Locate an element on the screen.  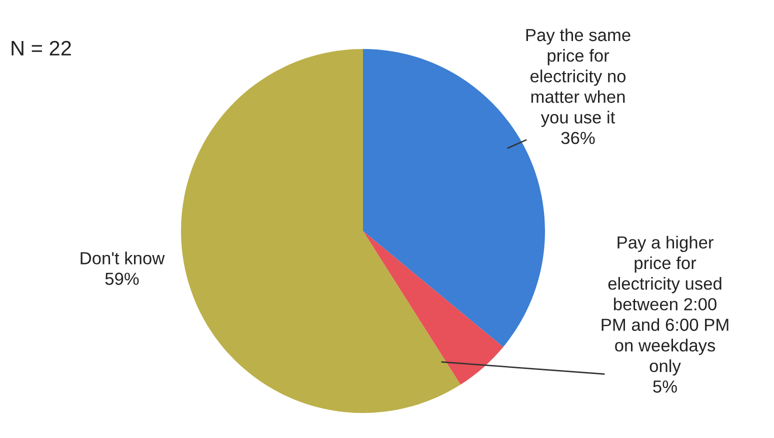
data-label: 5% is located at coordinates (665, 386).